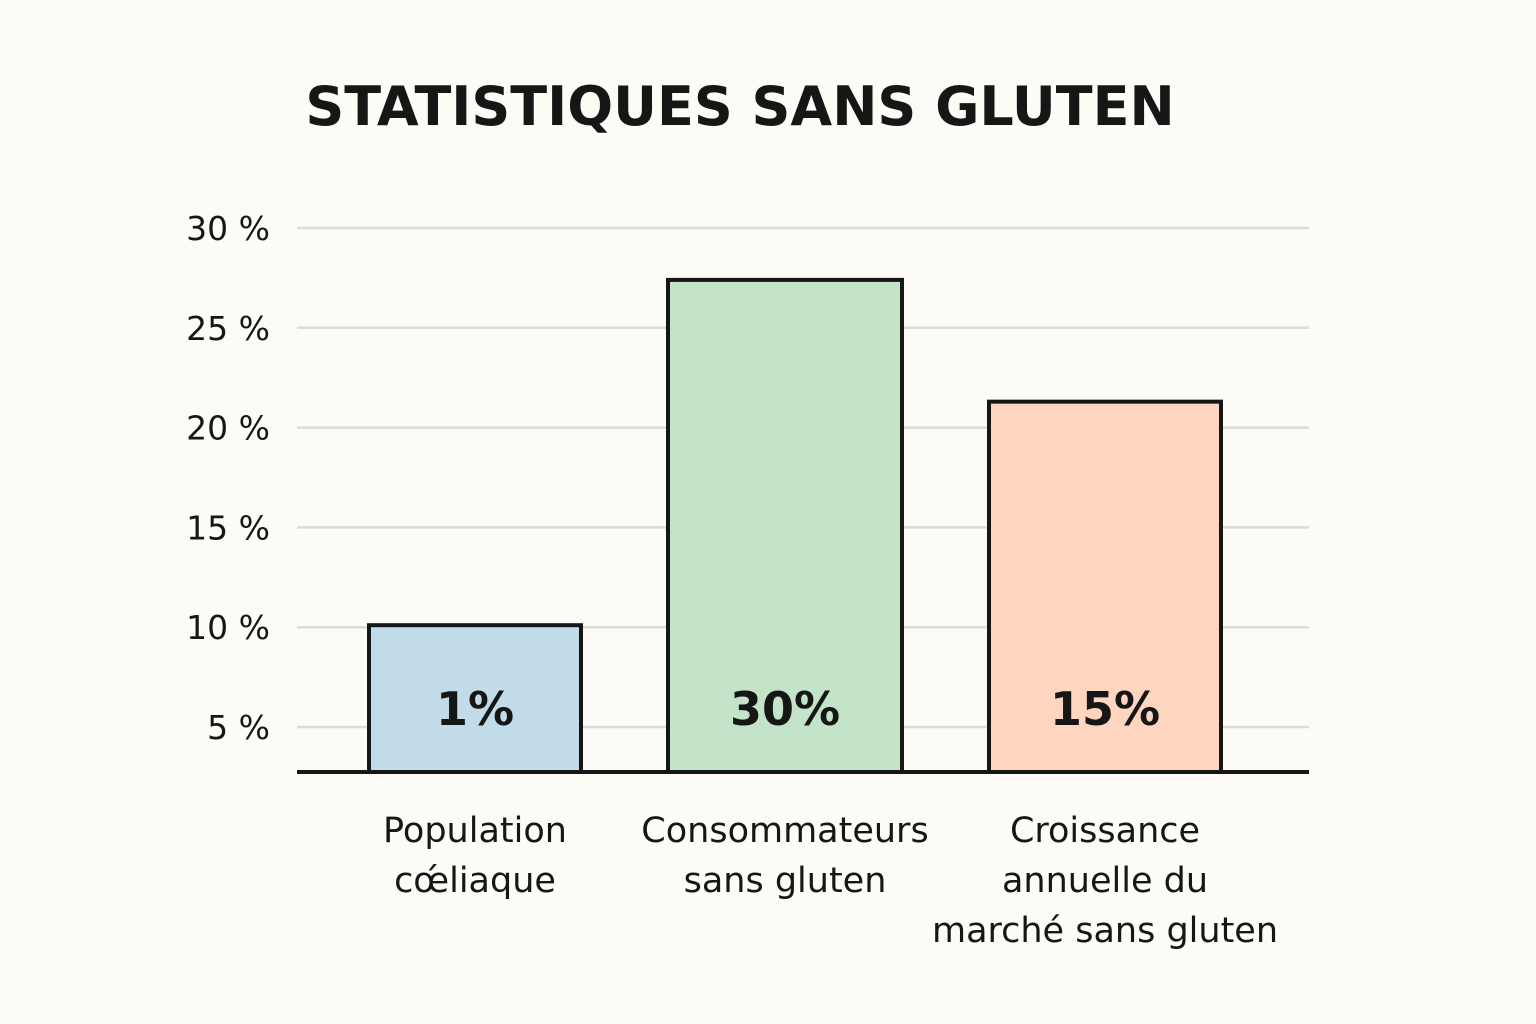  Describe the element at coordinates (228, 478) in the screenshot. I see `y-axis-ticks: 5 % 10 % 15 % 20 % 25 % 30 %` at that location.